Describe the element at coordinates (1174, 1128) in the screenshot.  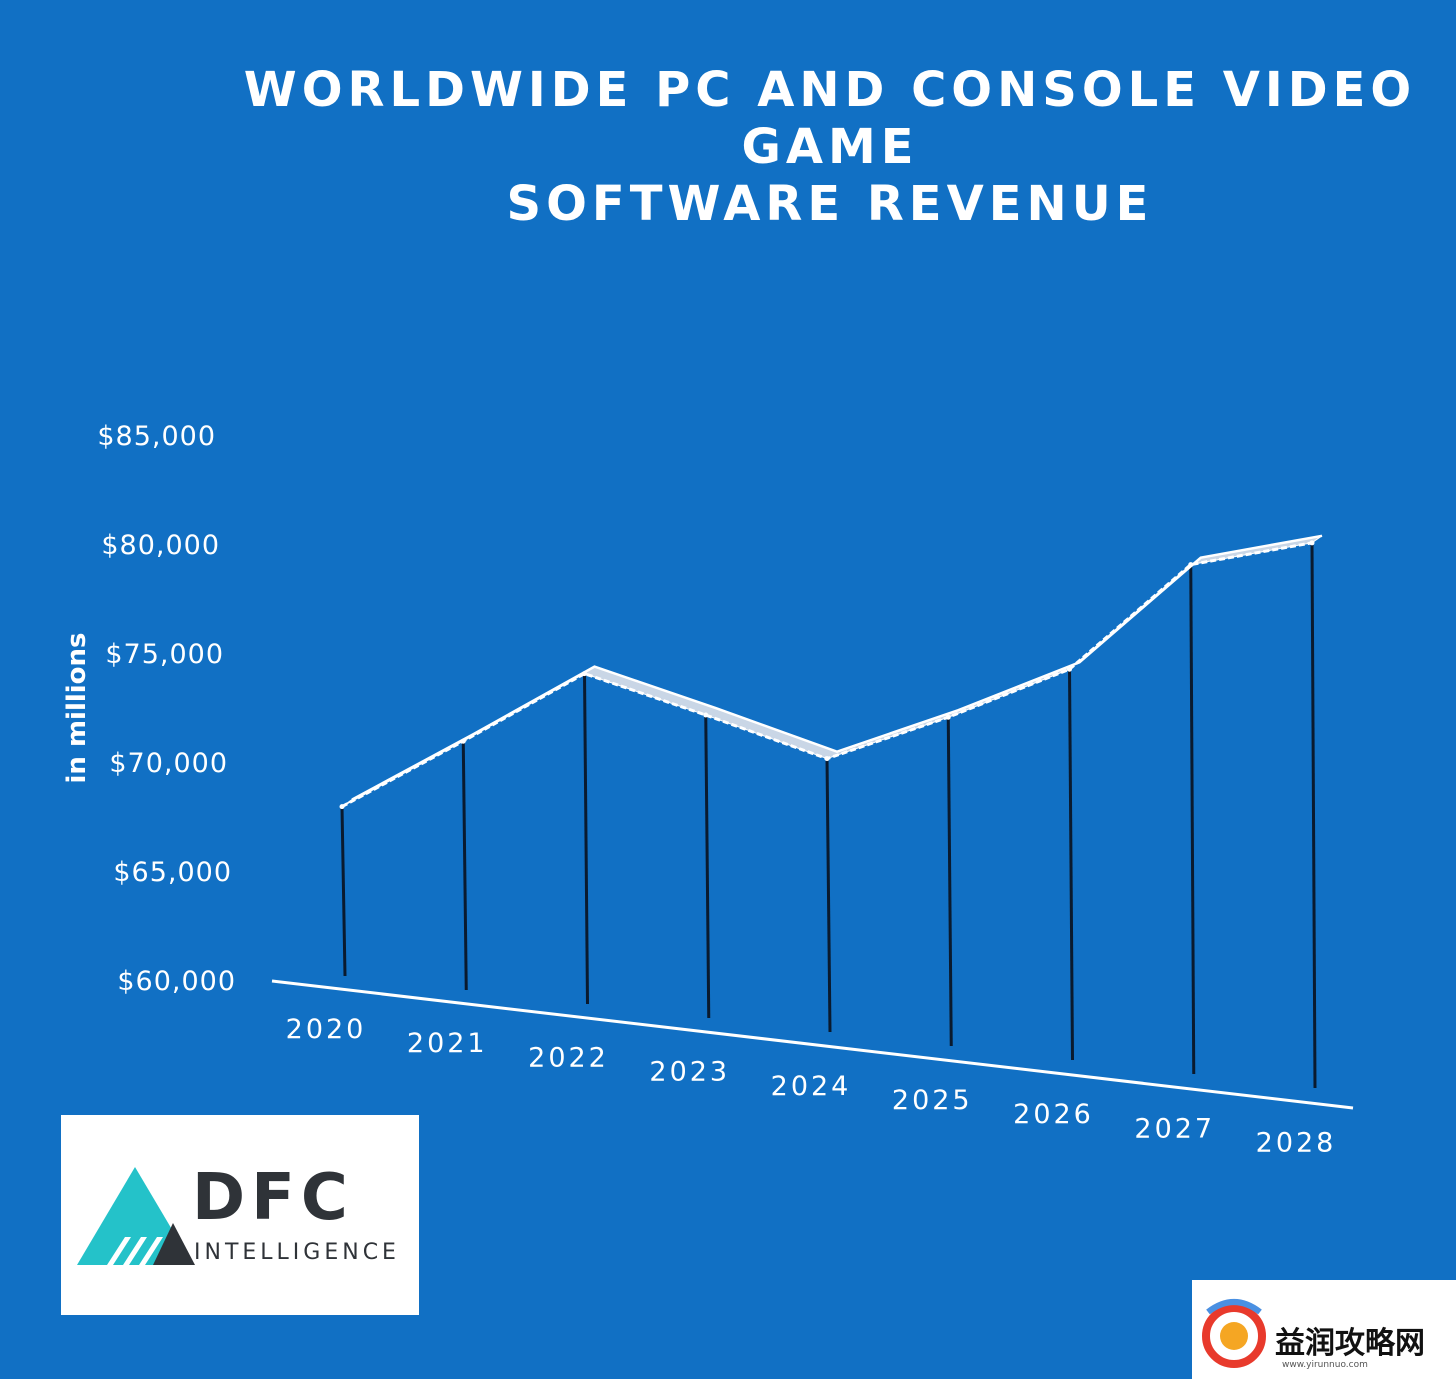
I see `x-tick-label: 2027` at that location.